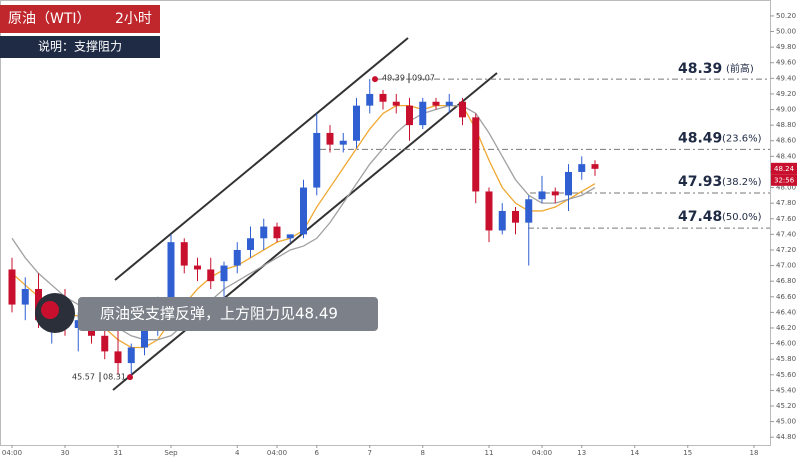  Describe the element at coordinates (118, 453) in the screenshot. I see `x-tick-label: 31` at that location.